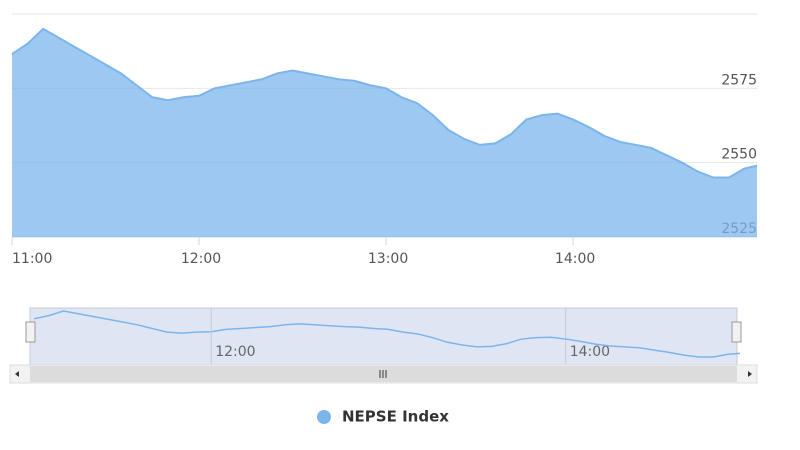  Describe the element at coordinates (388, 259) in the screenshot. I see `x-tick-label: 13:00` at that location.